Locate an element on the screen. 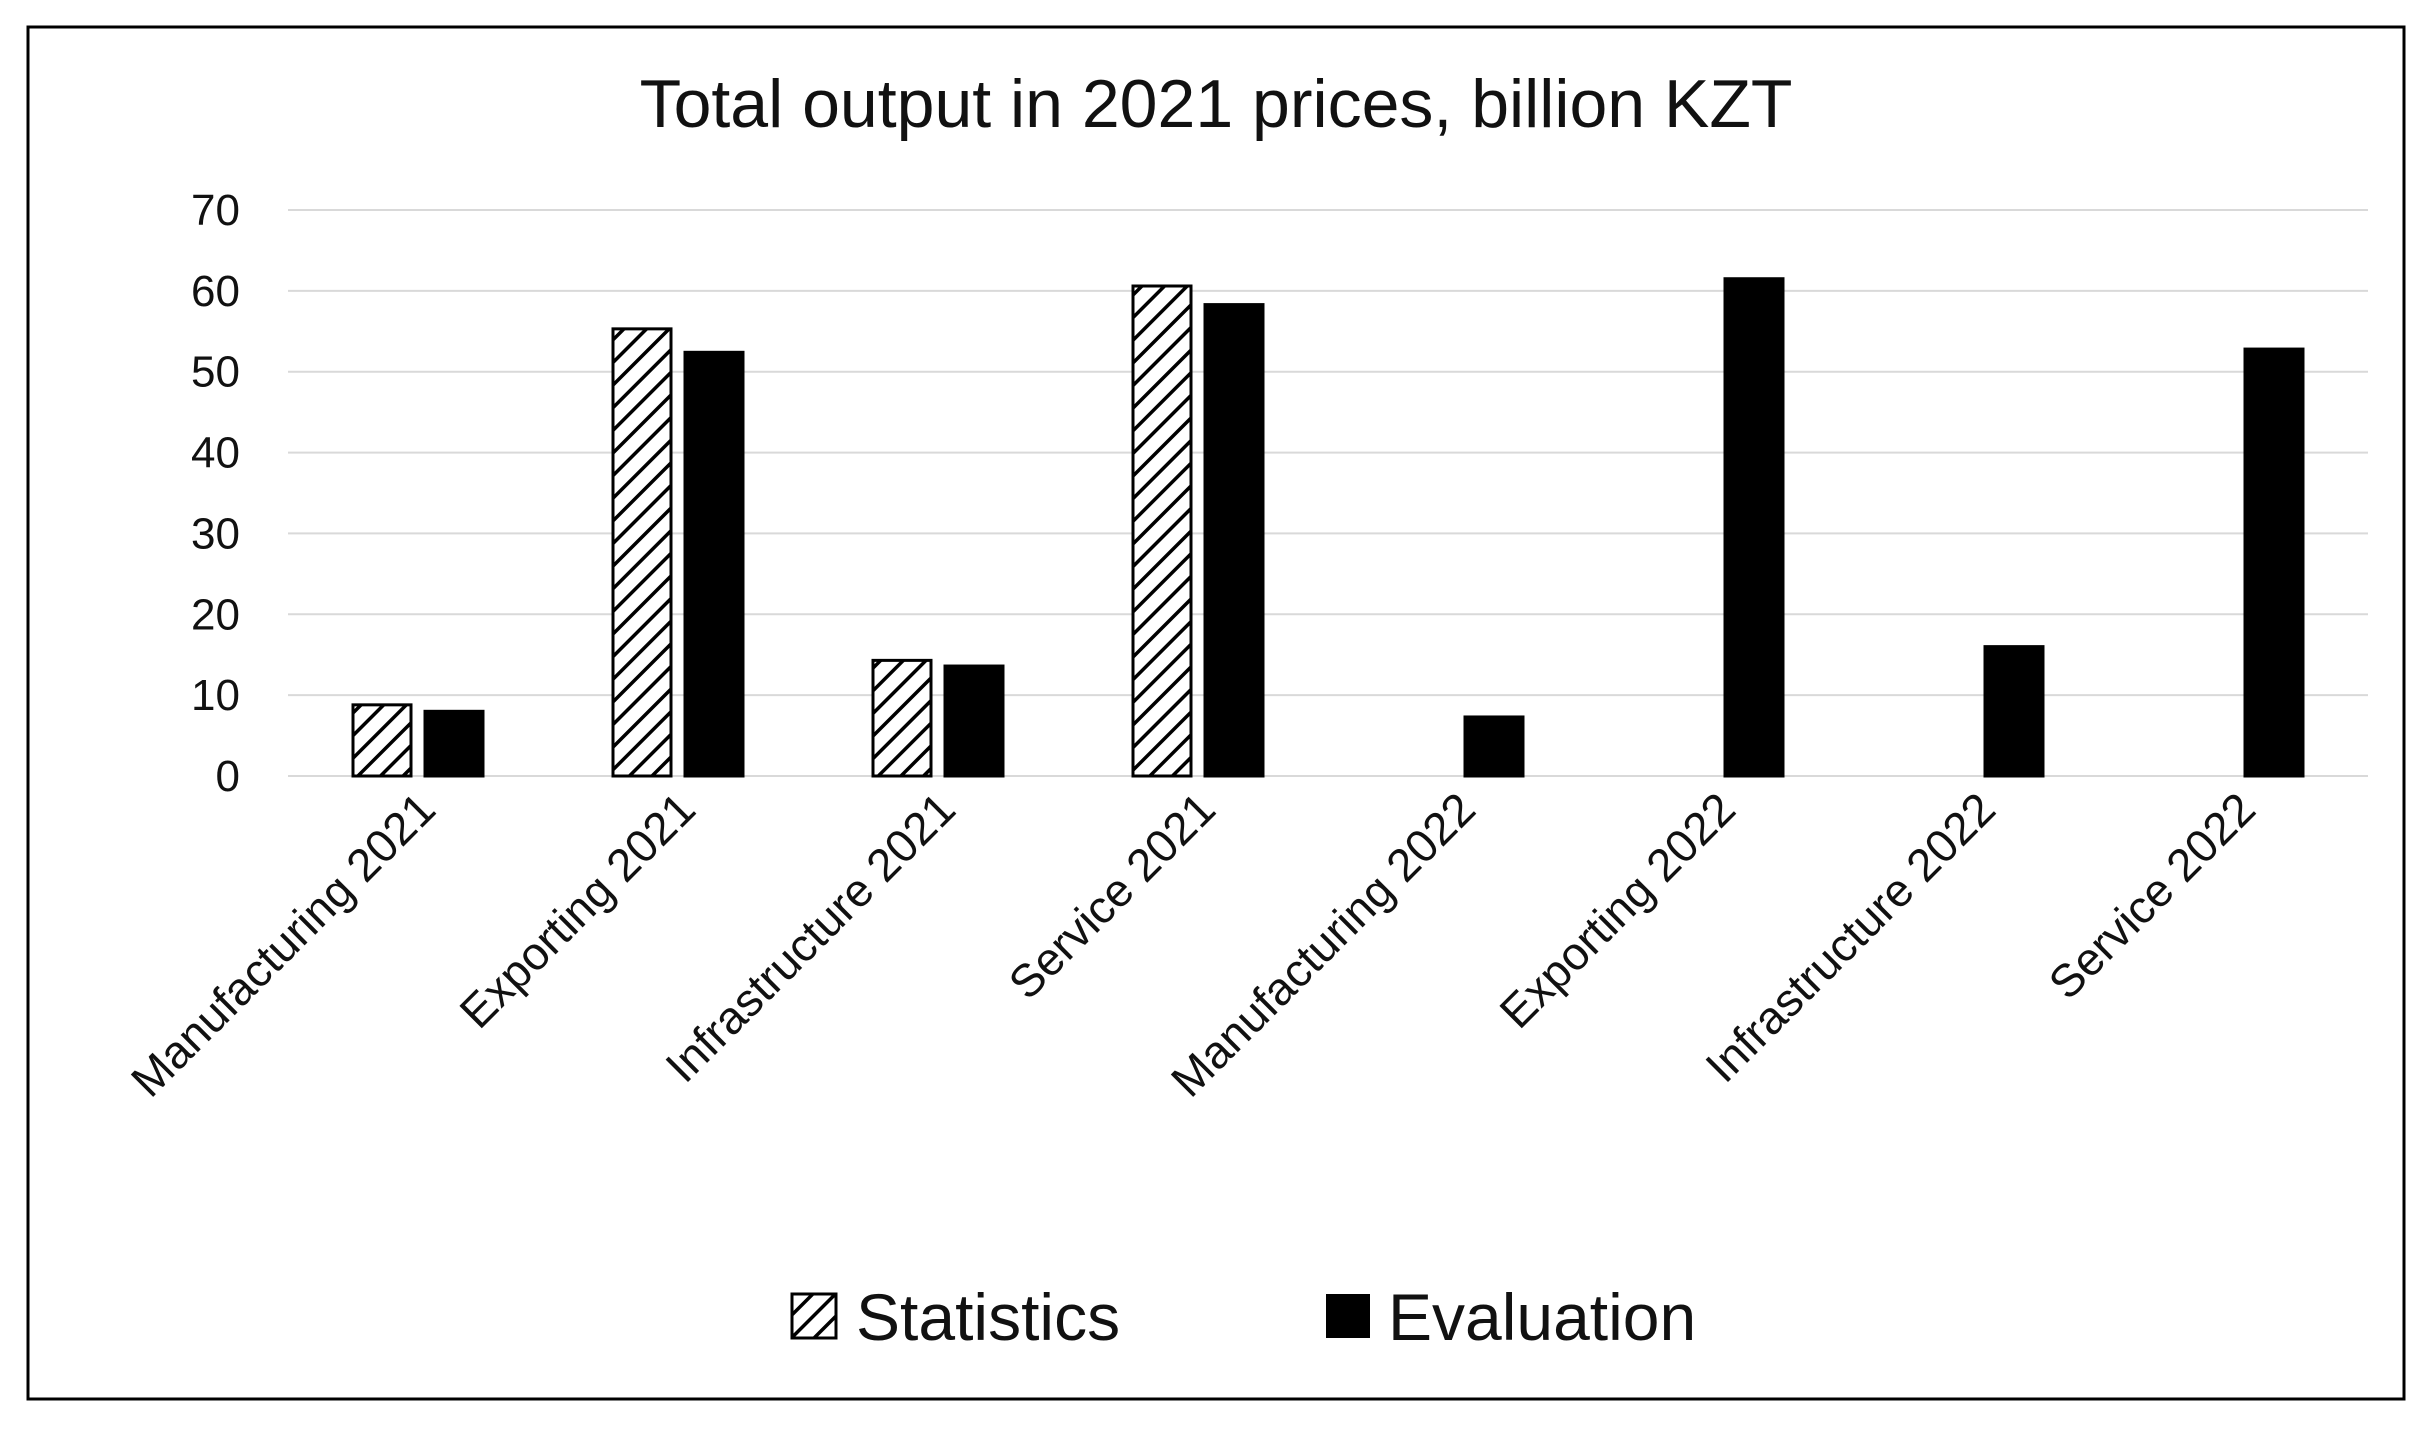 Image resolution: width=2432 pixels, height=1434 pixels. legend-label-statistics: Statistics is located at coordinates (988, 1317).